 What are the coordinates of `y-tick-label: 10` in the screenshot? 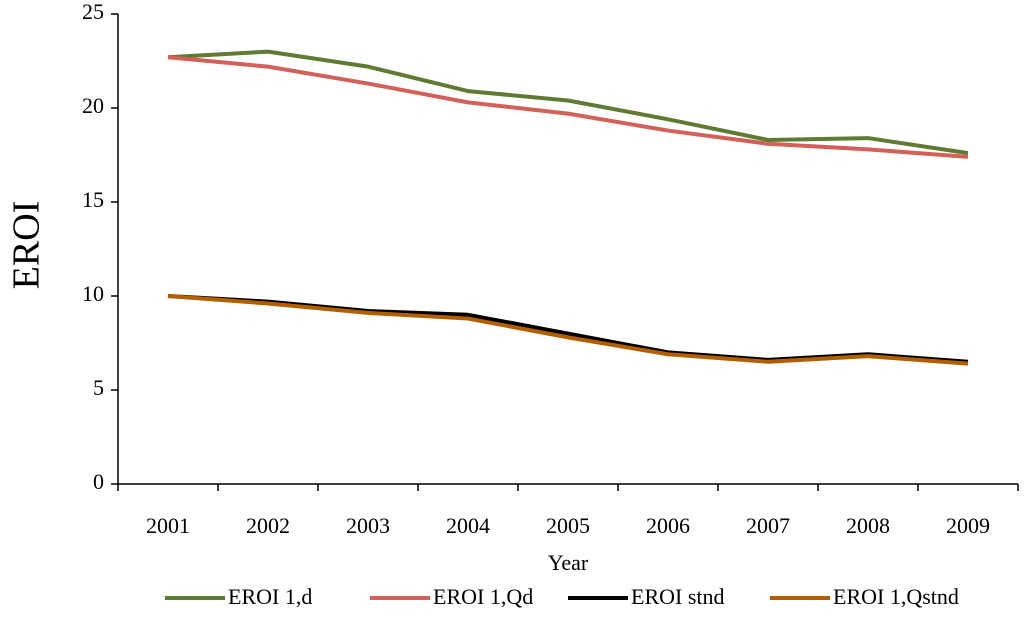 It's located at (93, 293).